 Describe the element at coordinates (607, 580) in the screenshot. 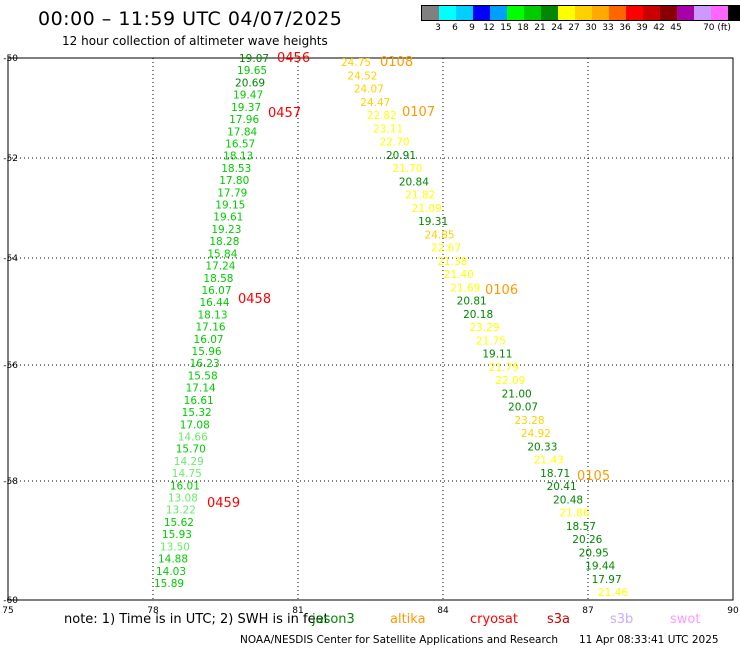

I see `altika-swh-value: 17.97` at that location.